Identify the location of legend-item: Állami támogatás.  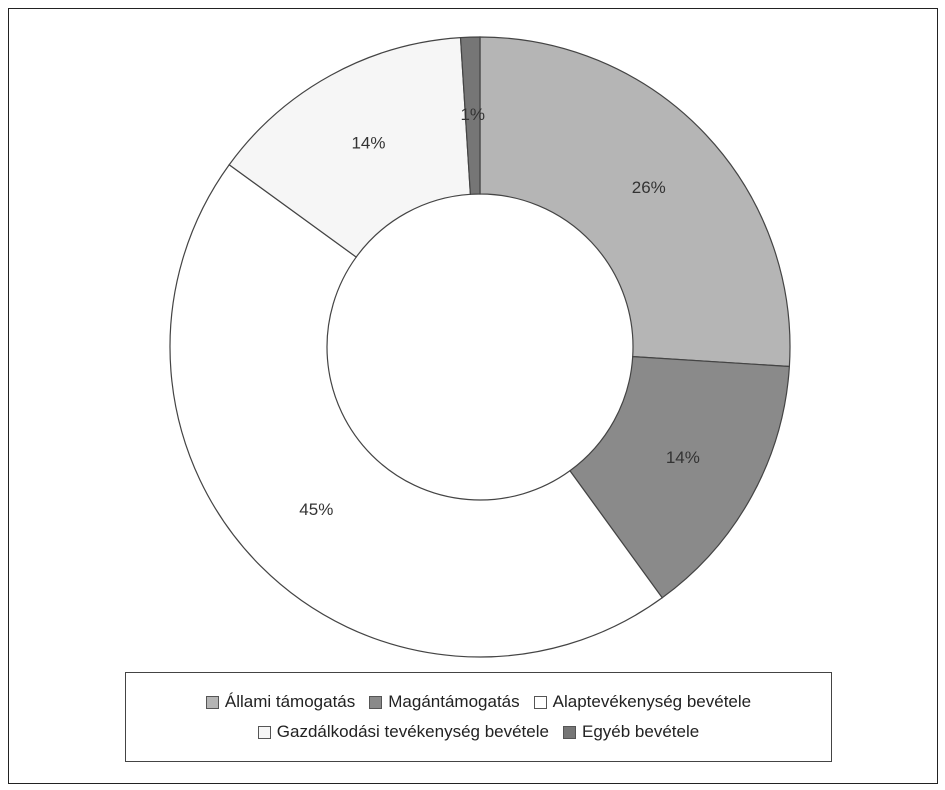
(280, 702).